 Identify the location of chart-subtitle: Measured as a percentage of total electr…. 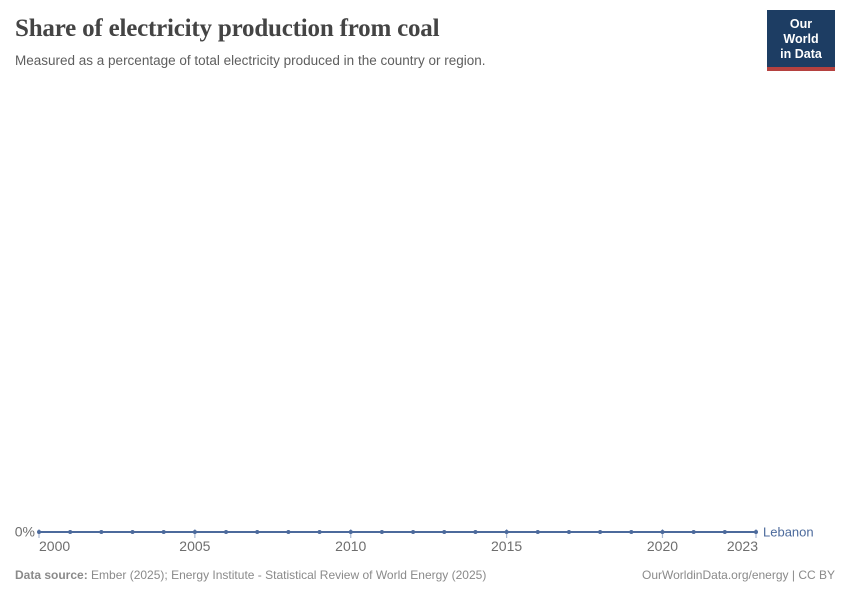
(250, 60).